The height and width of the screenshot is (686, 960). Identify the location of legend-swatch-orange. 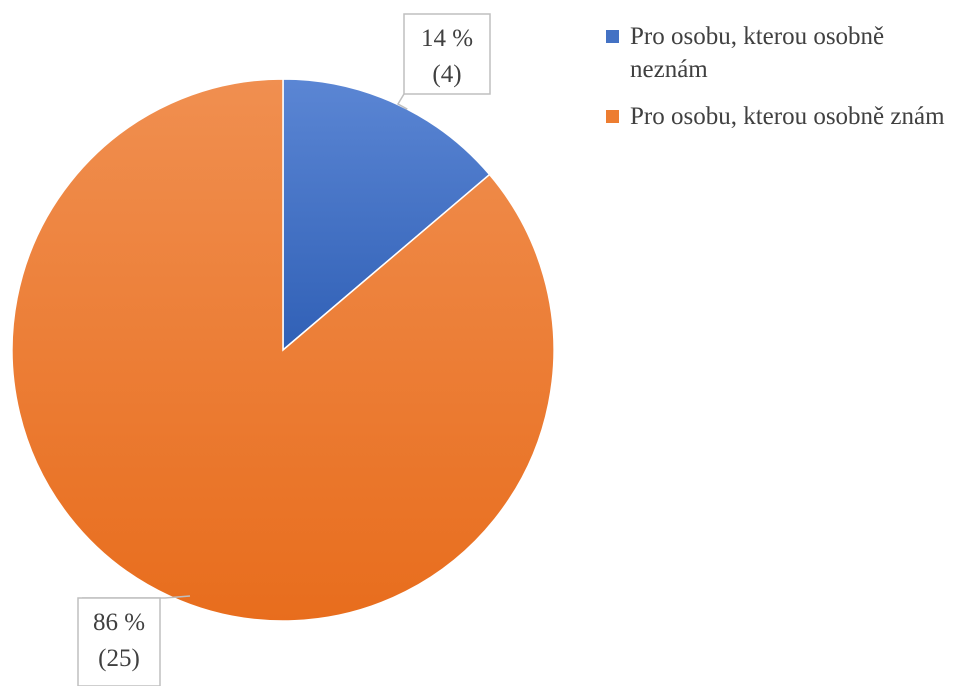
(612, 116).